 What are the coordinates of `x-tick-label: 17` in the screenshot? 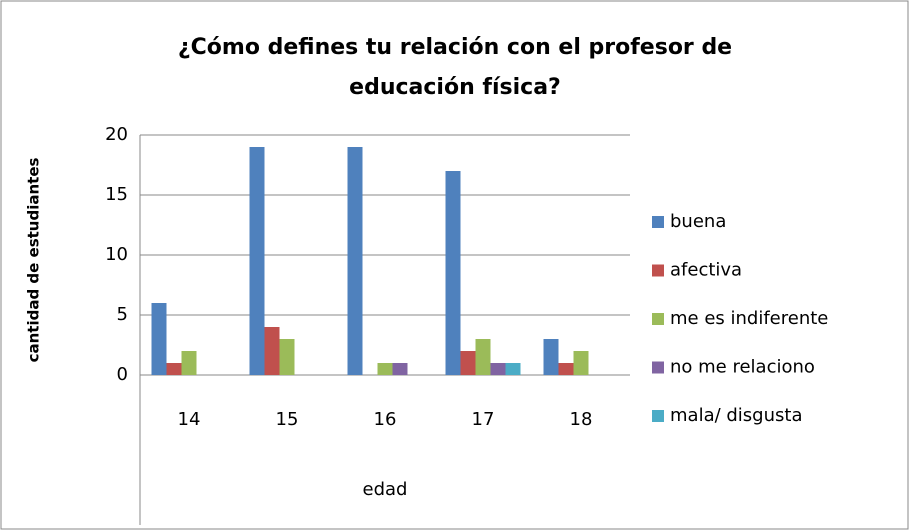 It's located at (483, 419).